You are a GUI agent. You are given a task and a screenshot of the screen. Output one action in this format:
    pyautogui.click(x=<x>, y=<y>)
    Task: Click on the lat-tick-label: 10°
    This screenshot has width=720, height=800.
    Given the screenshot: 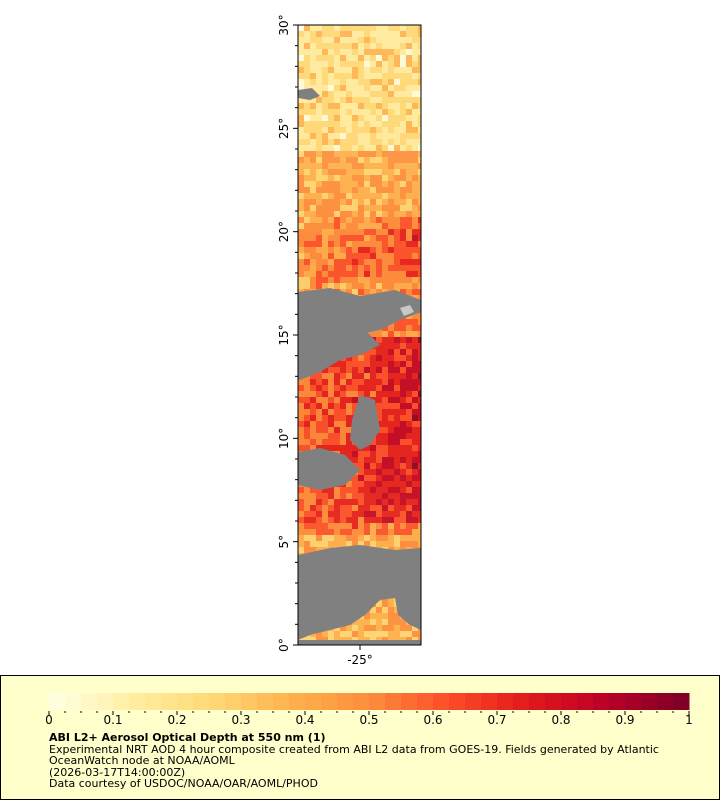 What is the action you would take?
    pyautogui.click(x=284, y=438)
    